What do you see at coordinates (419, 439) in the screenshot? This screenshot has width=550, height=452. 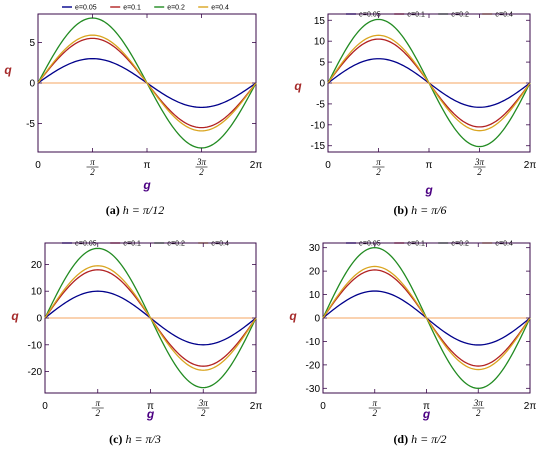 I see `panel-caption: (d) h = π/2` at bounding box center [419, 439].